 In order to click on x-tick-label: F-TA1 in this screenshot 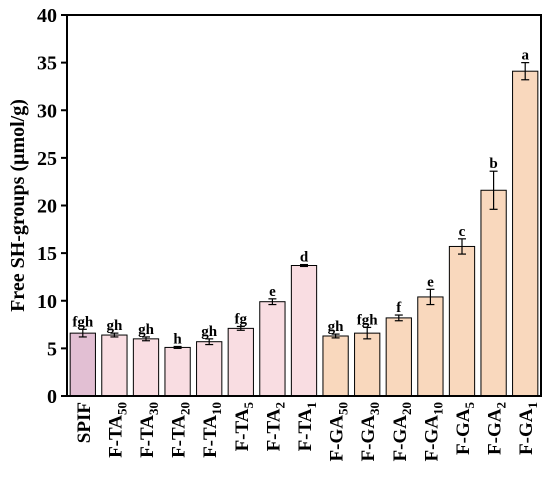, I will do `click(307, 426)`.